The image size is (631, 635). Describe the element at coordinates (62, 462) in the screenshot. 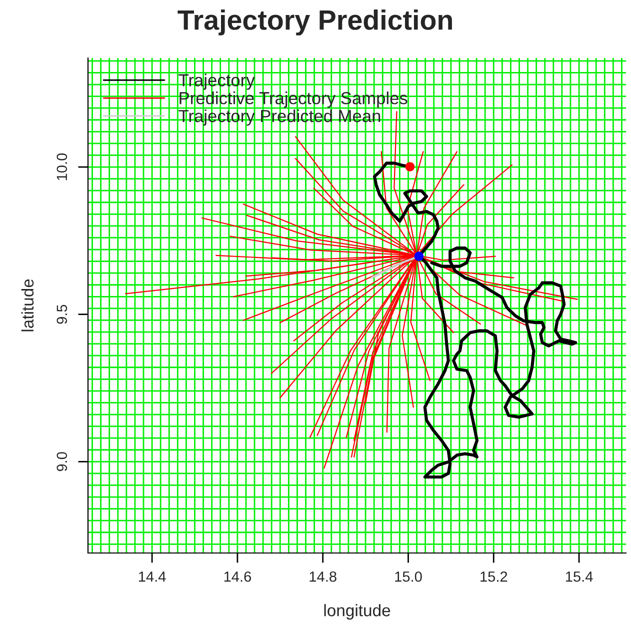

I see `y-tick-label: 9.0` at that location.